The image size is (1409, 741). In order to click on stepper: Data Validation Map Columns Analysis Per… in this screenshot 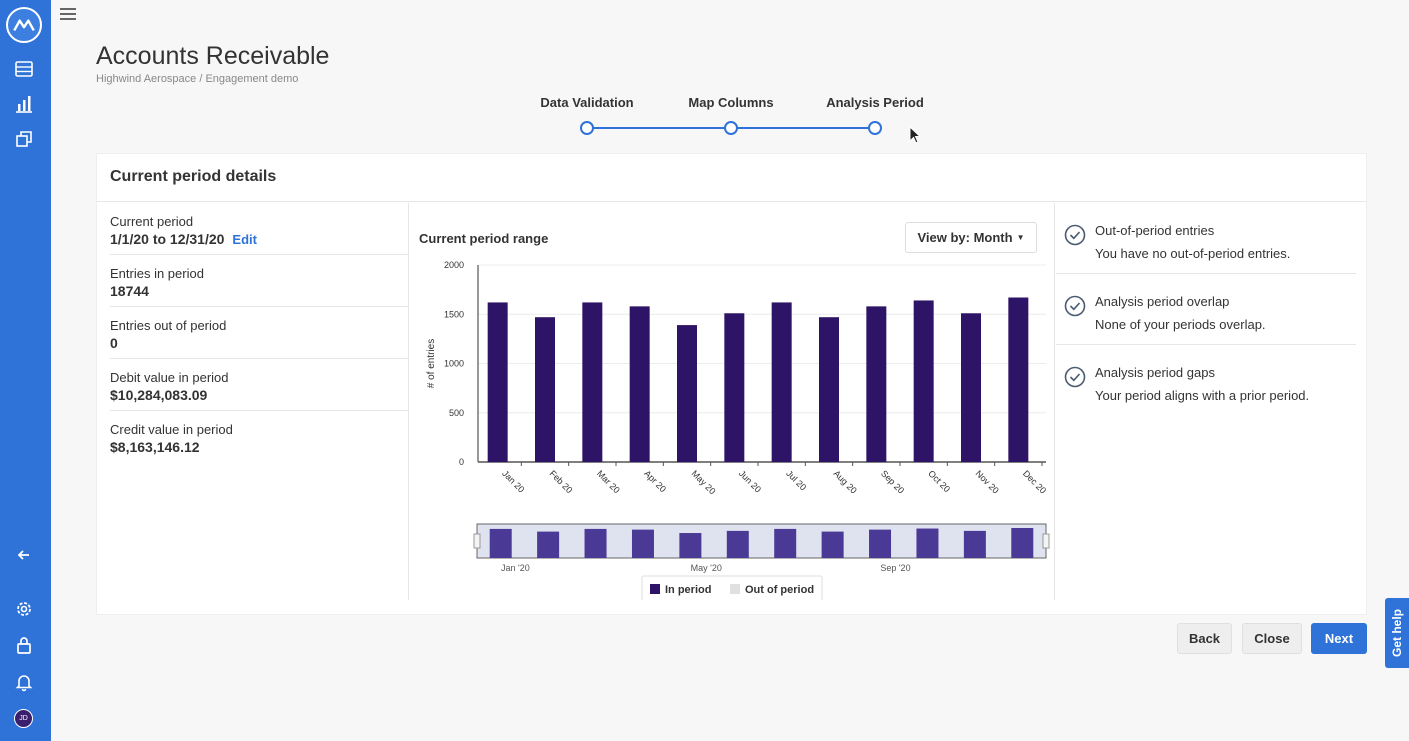, I will do `click(740, 117)`.